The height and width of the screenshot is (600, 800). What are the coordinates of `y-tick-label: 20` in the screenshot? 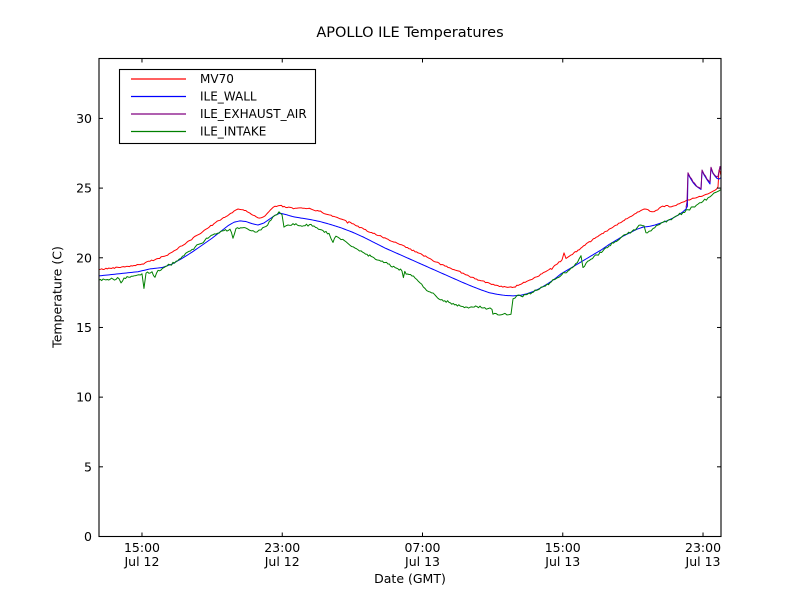 It's located at (84, 257).